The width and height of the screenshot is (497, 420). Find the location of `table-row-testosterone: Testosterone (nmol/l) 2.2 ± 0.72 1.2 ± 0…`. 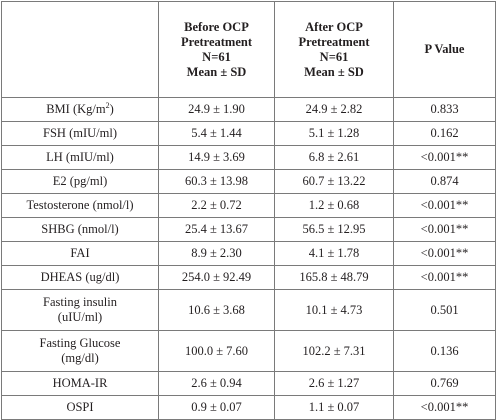

table-row-testosterone: Testosterone (nmol/l) 2.2 ± 0.72 1.2 ± 0… is located at coordinates (248, 205).